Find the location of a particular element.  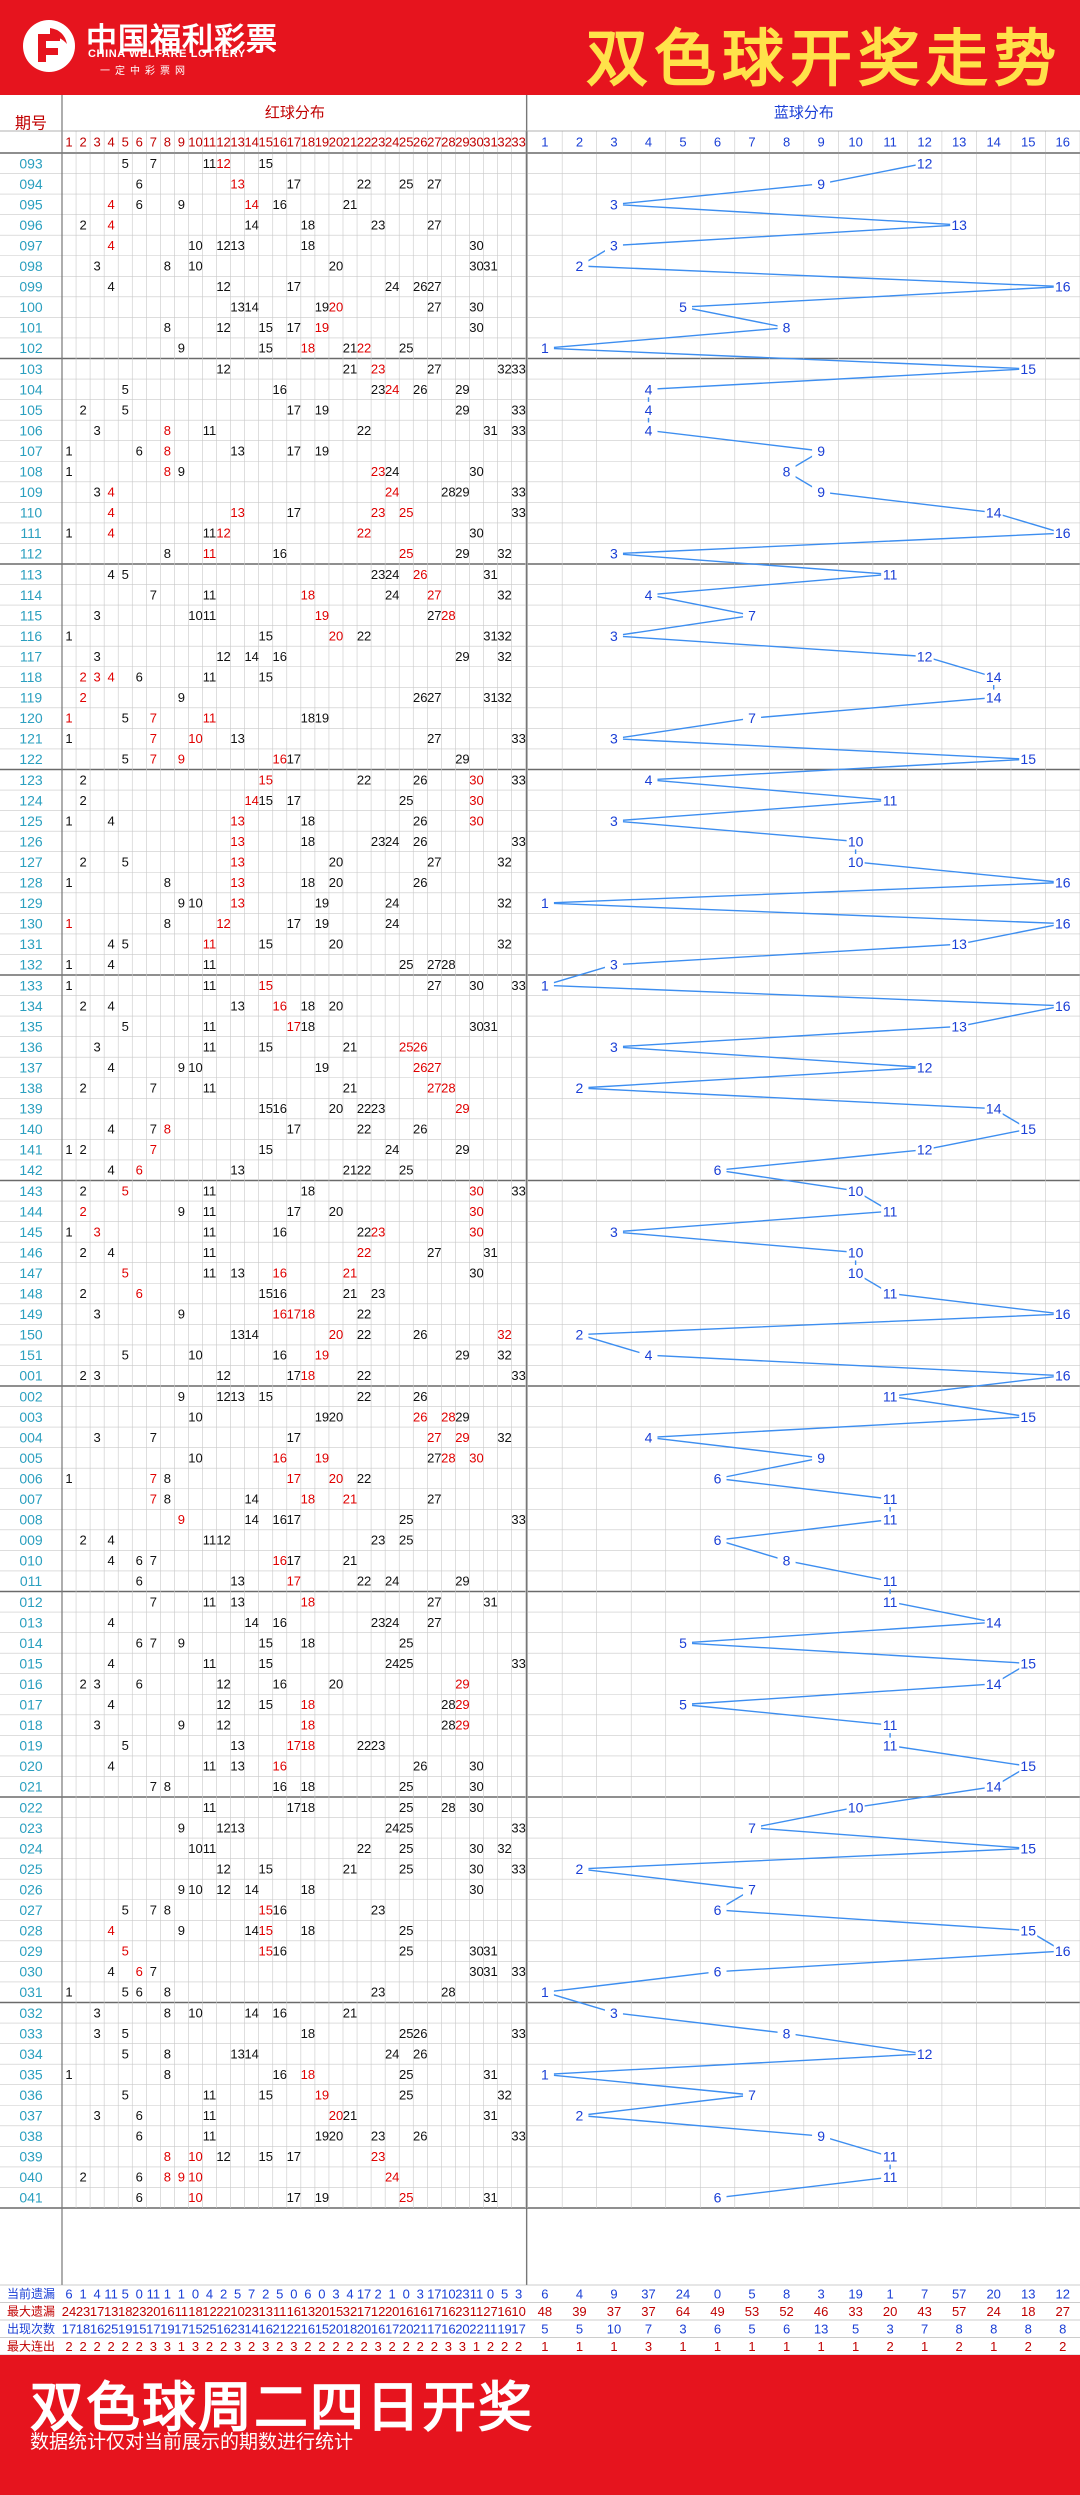

red-ball-number: 29 is located at coordinates (462, 1416).